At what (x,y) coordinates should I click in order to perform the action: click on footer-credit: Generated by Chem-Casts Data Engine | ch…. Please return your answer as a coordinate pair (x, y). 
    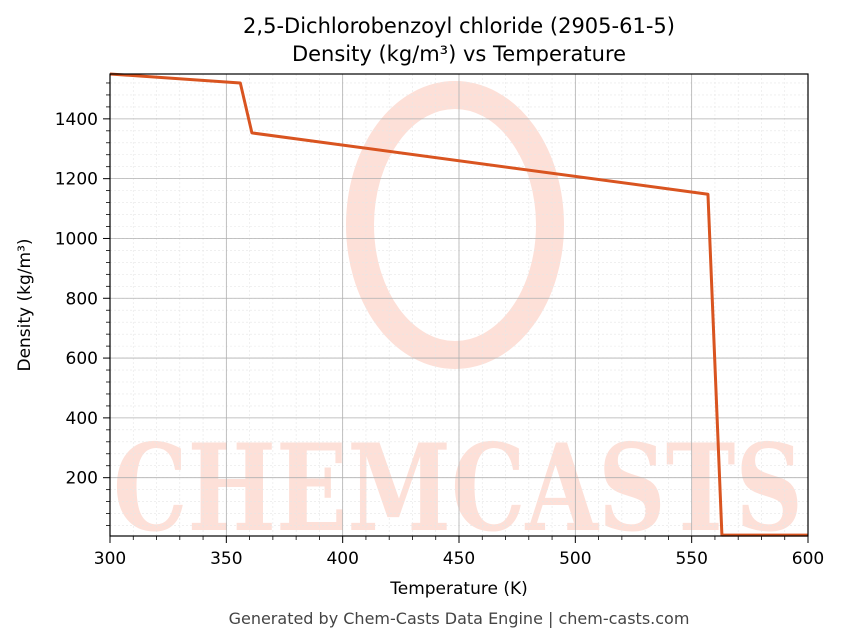
    Looking at the image, I should click on (459, 618).